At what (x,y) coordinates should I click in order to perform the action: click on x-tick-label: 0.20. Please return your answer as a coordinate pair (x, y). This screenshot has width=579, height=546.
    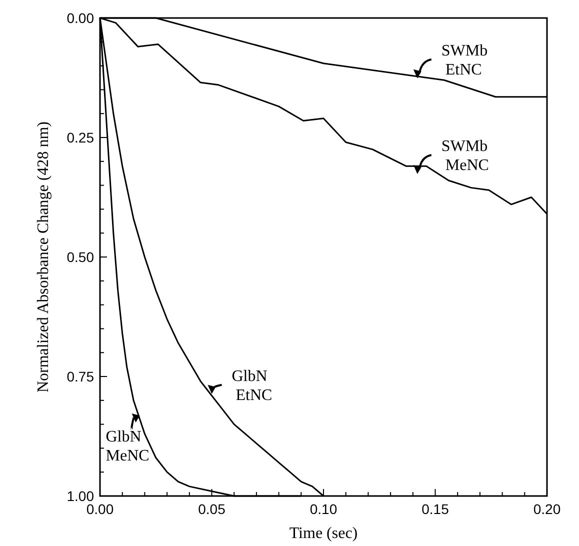
    Looking at the image, I should click on (547, 509).